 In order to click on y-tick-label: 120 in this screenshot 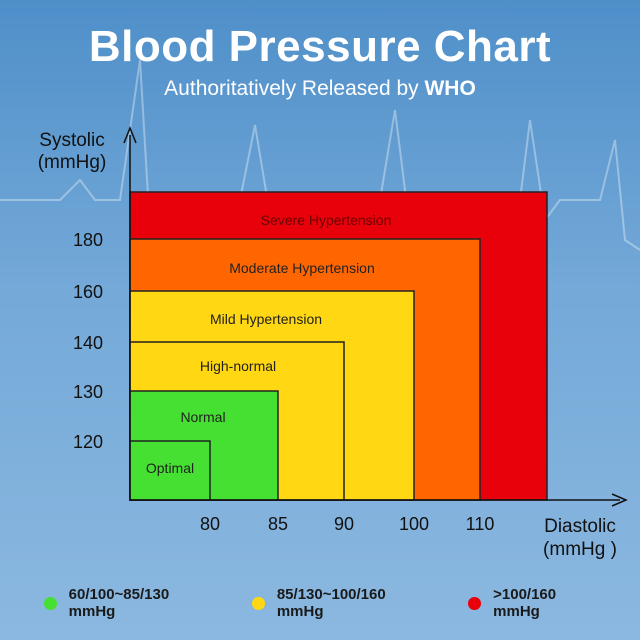, I will do `click(88, 442)`.